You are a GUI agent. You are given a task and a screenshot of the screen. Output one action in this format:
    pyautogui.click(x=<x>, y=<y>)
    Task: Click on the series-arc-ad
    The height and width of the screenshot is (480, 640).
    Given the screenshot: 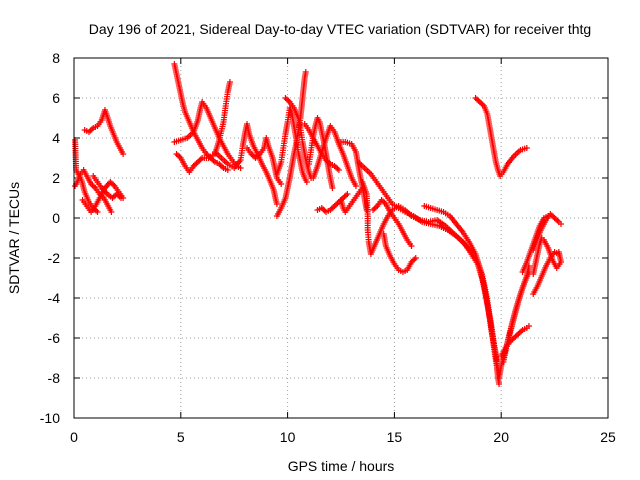 What is the action you would take?
    pyautogui.click(x=546, y=273)
    